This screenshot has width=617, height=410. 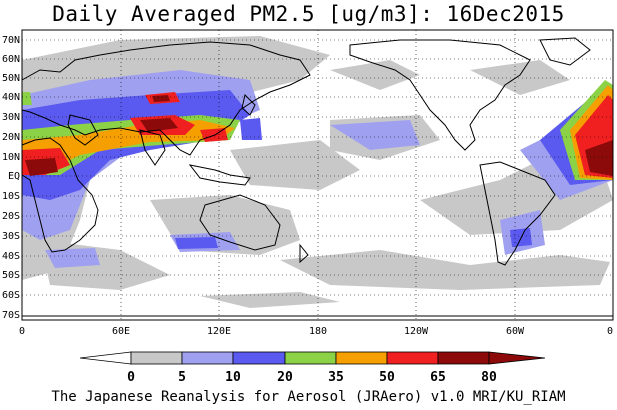 What do you see at coordinates (11, 137) in the screenshot?
I see `lat-label: 20N` at bounding box center [11, 137].